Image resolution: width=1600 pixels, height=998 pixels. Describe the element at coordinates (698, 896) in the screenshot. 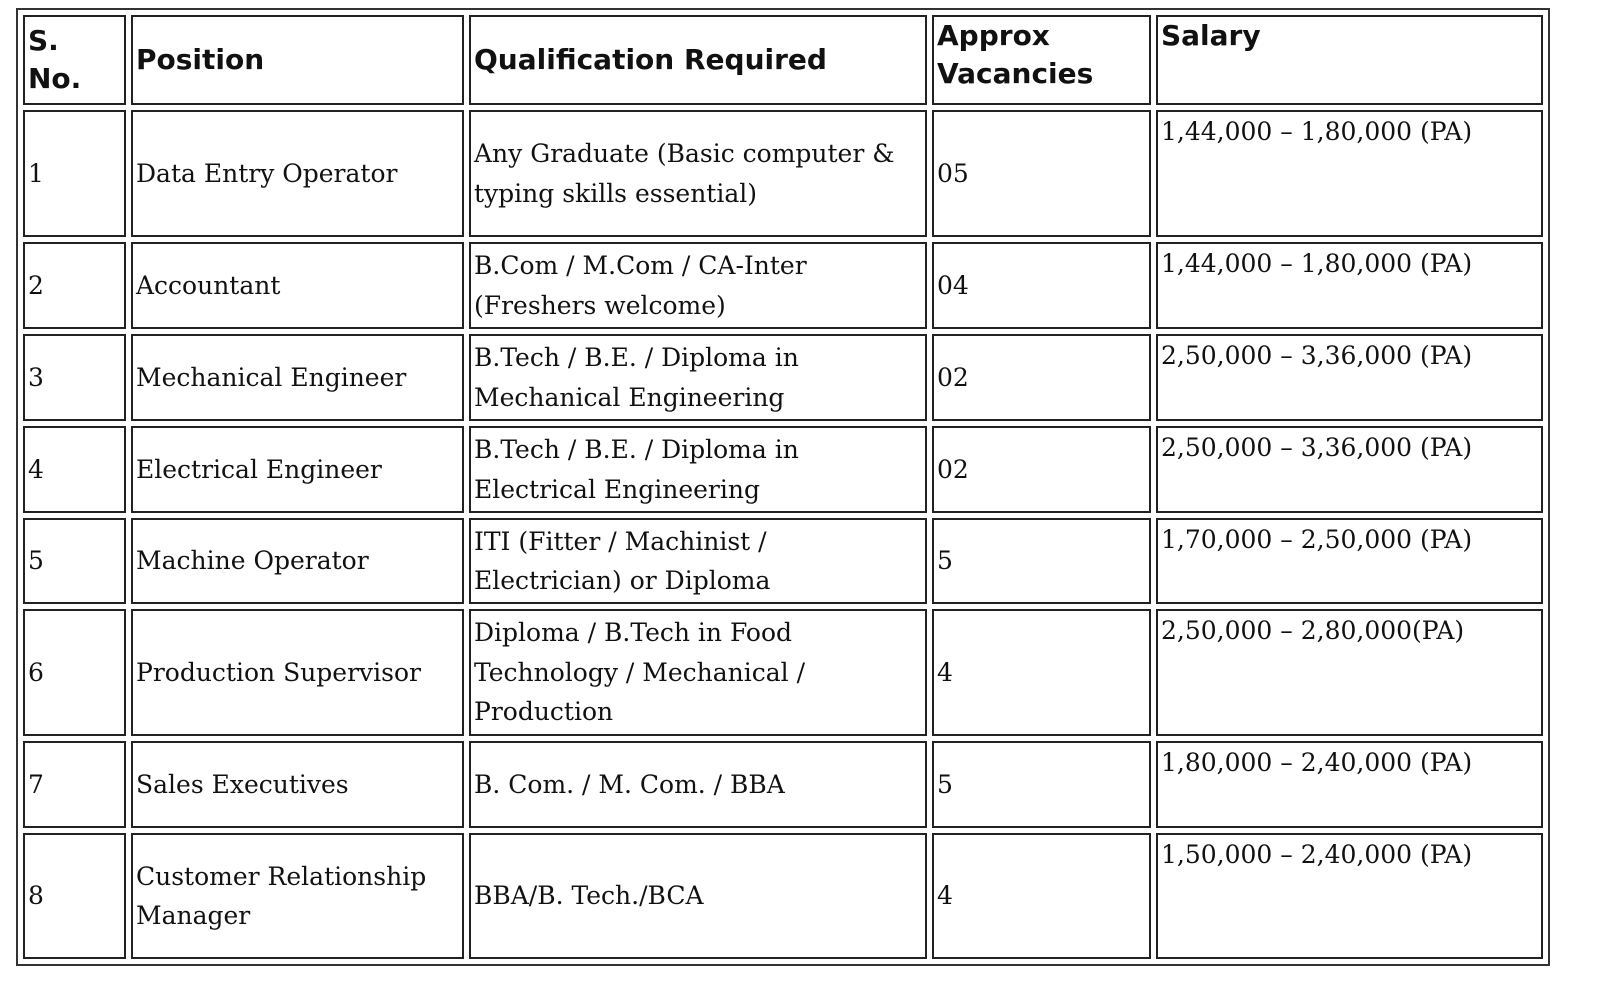

I see `cell-qualification: BBA/B. Tech./BCA` at that location.